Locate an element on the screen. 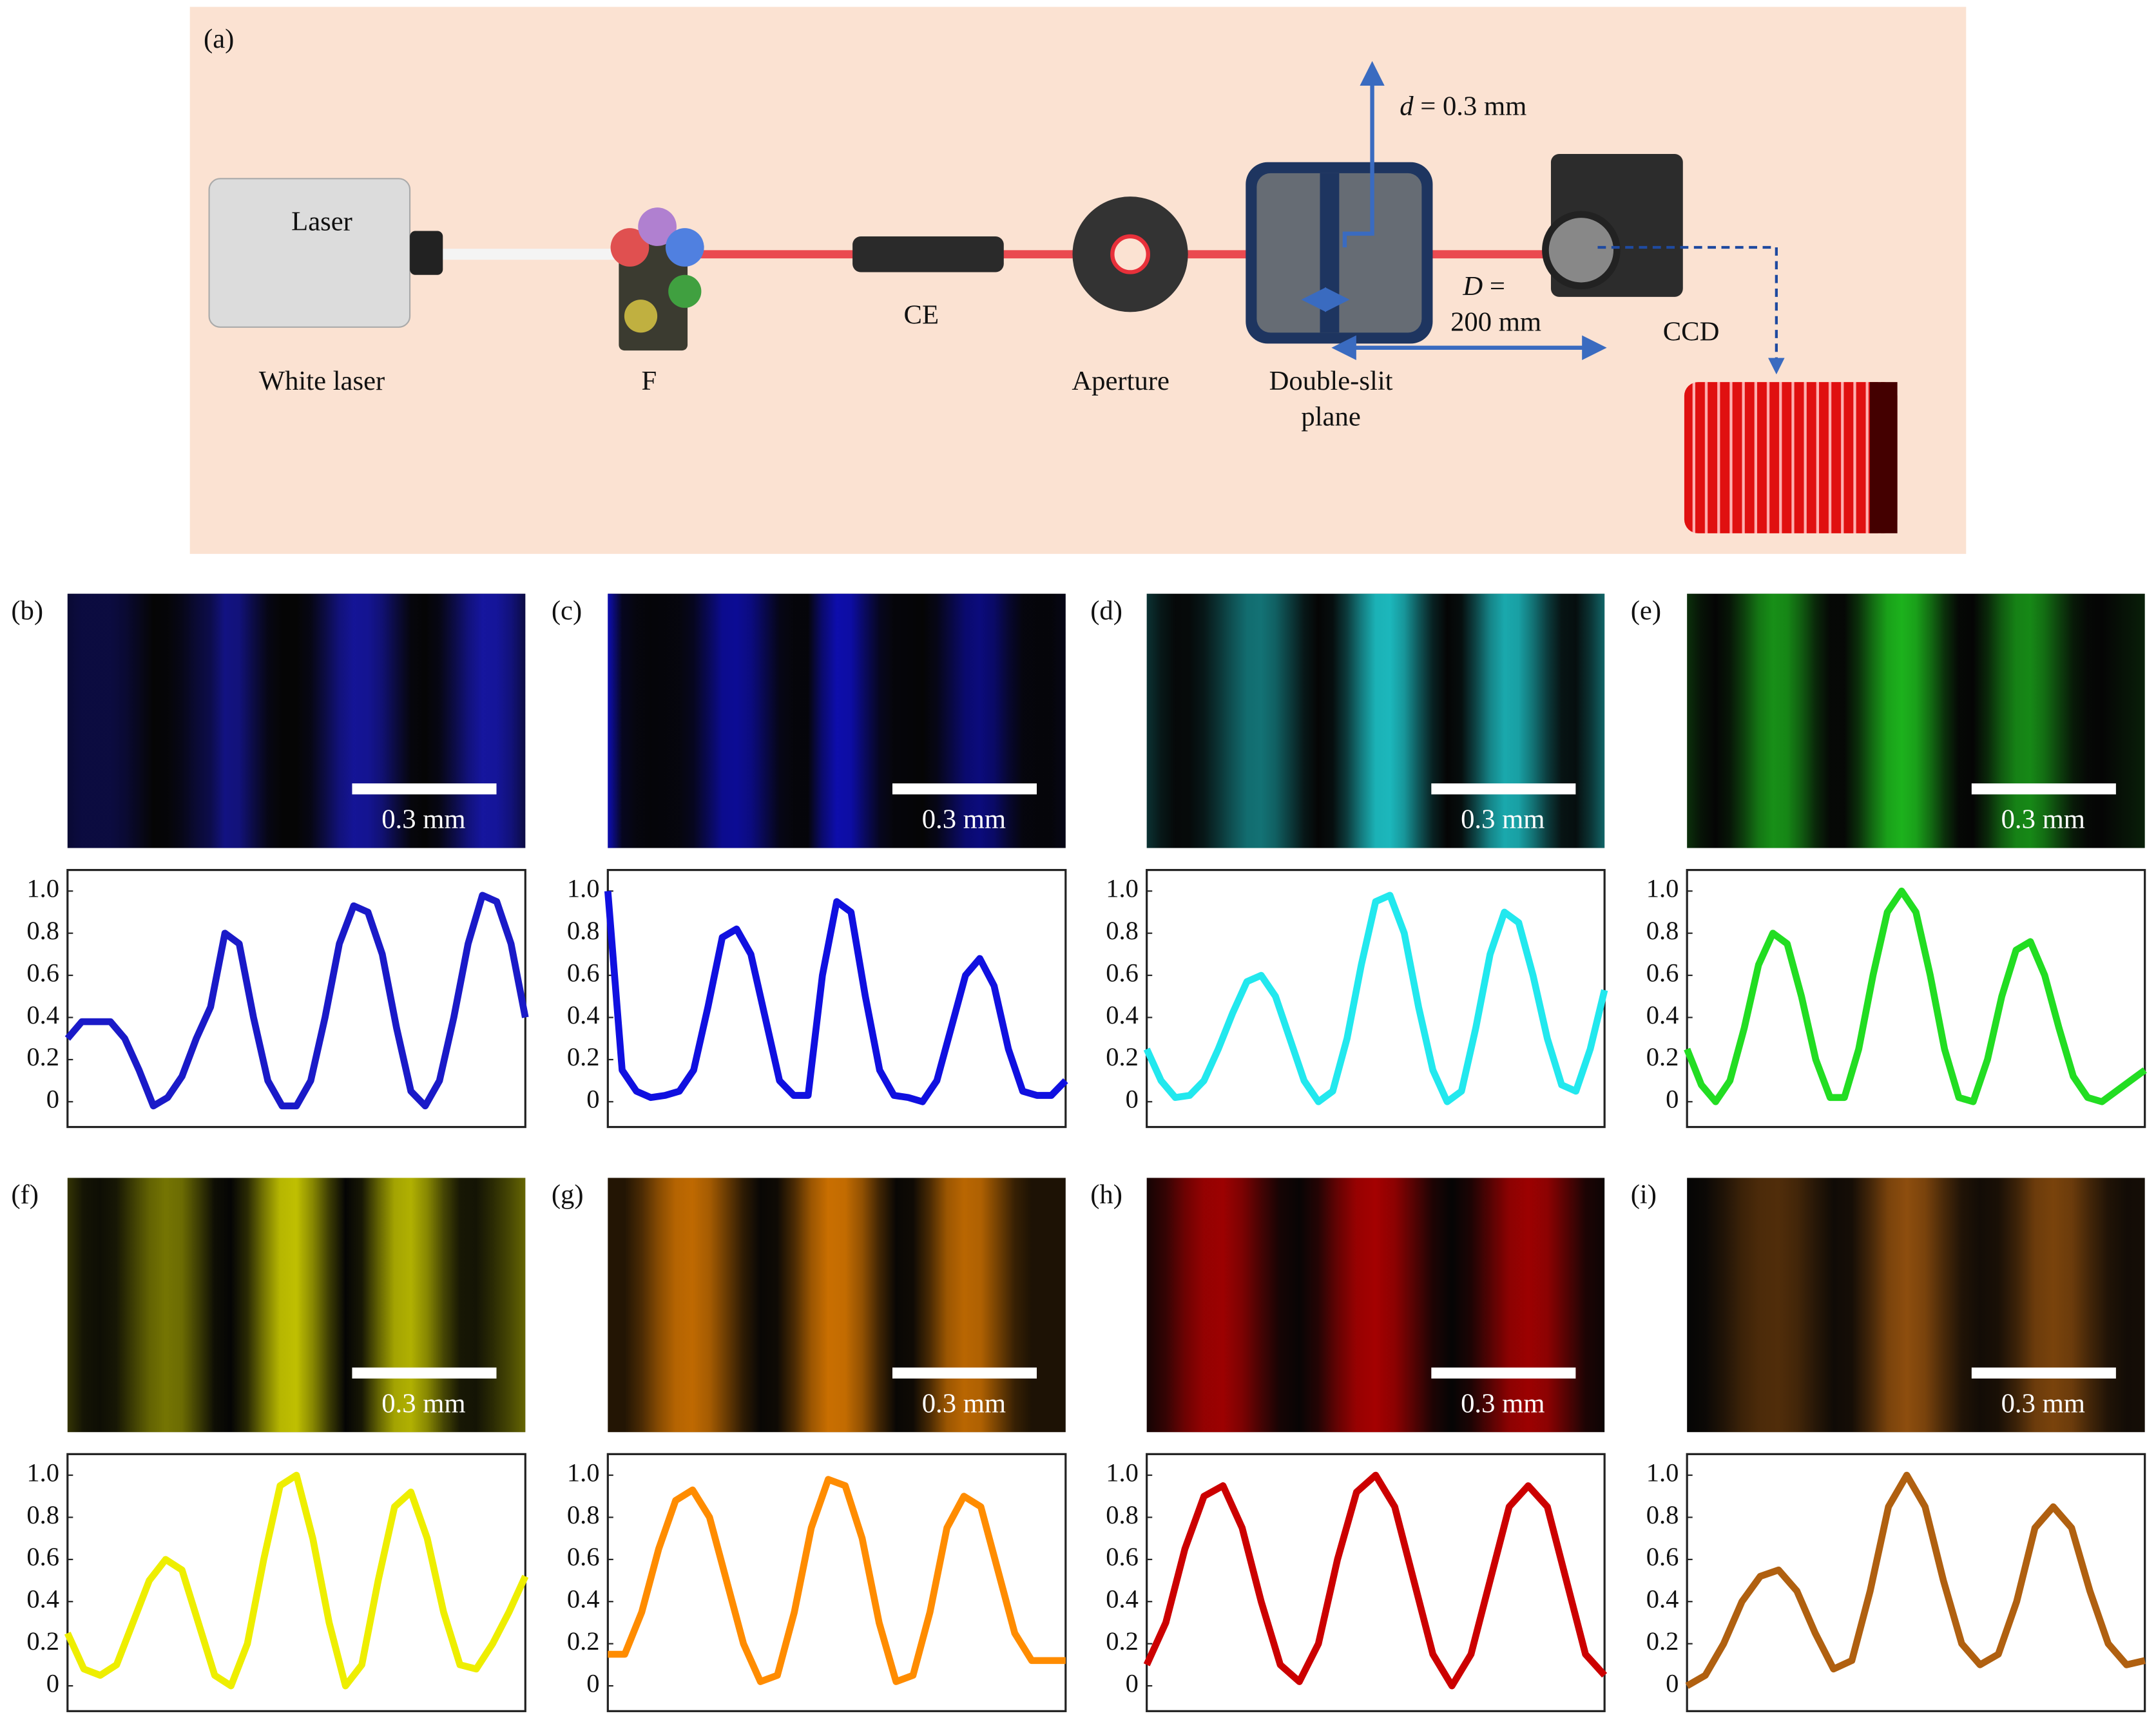  signal-line is located at coordinates (1691, 310).